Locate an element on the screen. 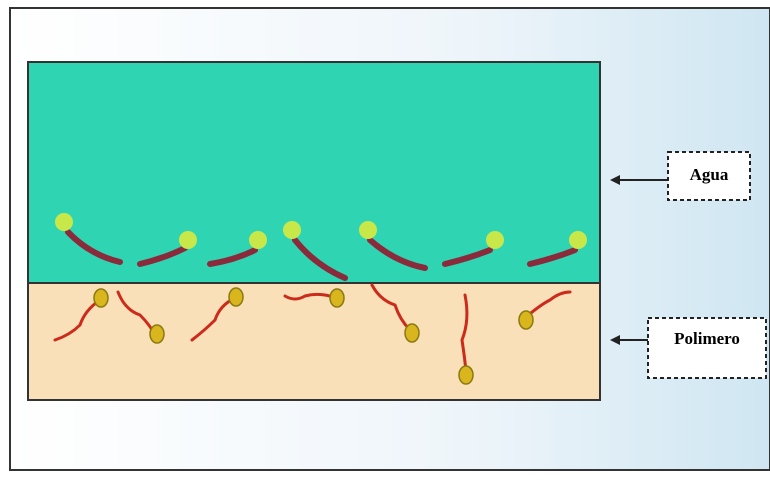 The height and width of the screenshot is (480, 770). polymer-label: Polimero is located at coordinates (707, 338).